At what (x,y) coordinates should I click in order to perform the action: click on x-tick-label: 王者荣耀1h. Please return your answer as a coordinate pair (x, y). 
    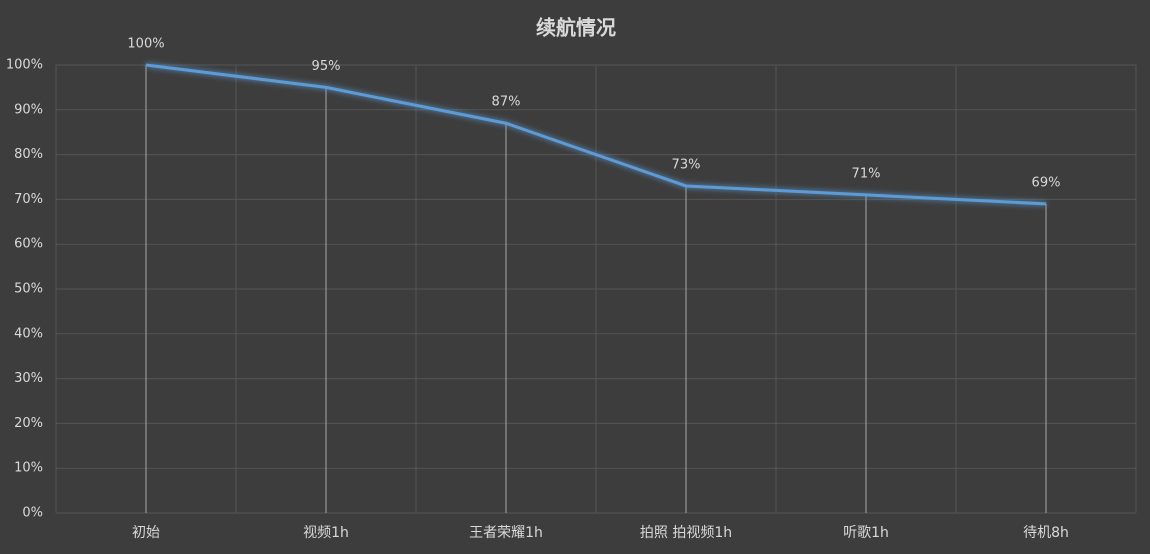
    Looking at the image, I should click on (506, 533).